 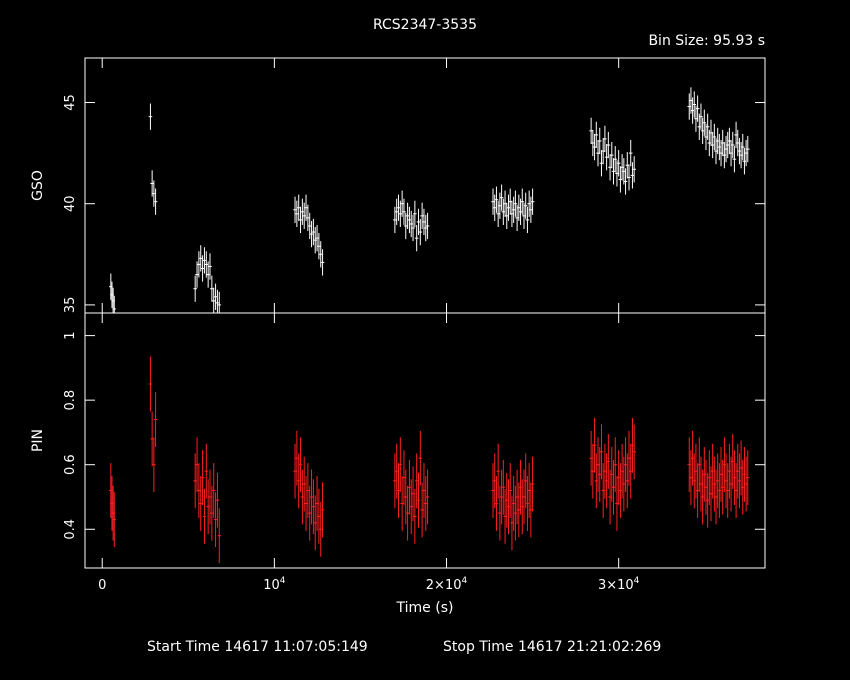 I want to click on x-tick-label: 3×104, so click(x=619, y=584).